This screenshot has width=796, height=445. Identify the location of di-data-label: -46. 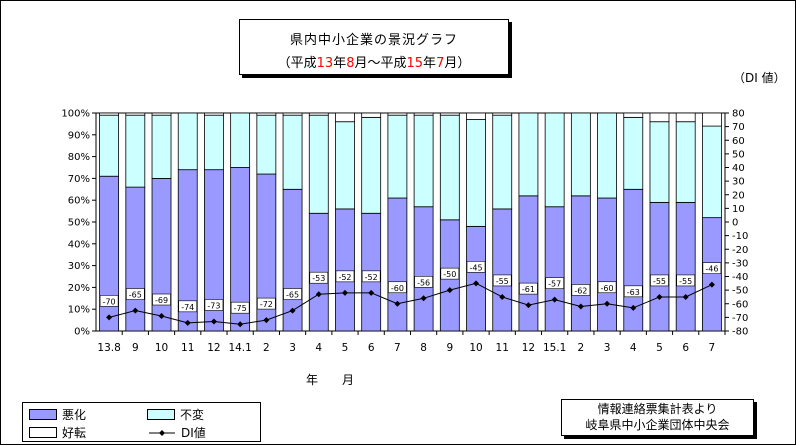
(711, 269).